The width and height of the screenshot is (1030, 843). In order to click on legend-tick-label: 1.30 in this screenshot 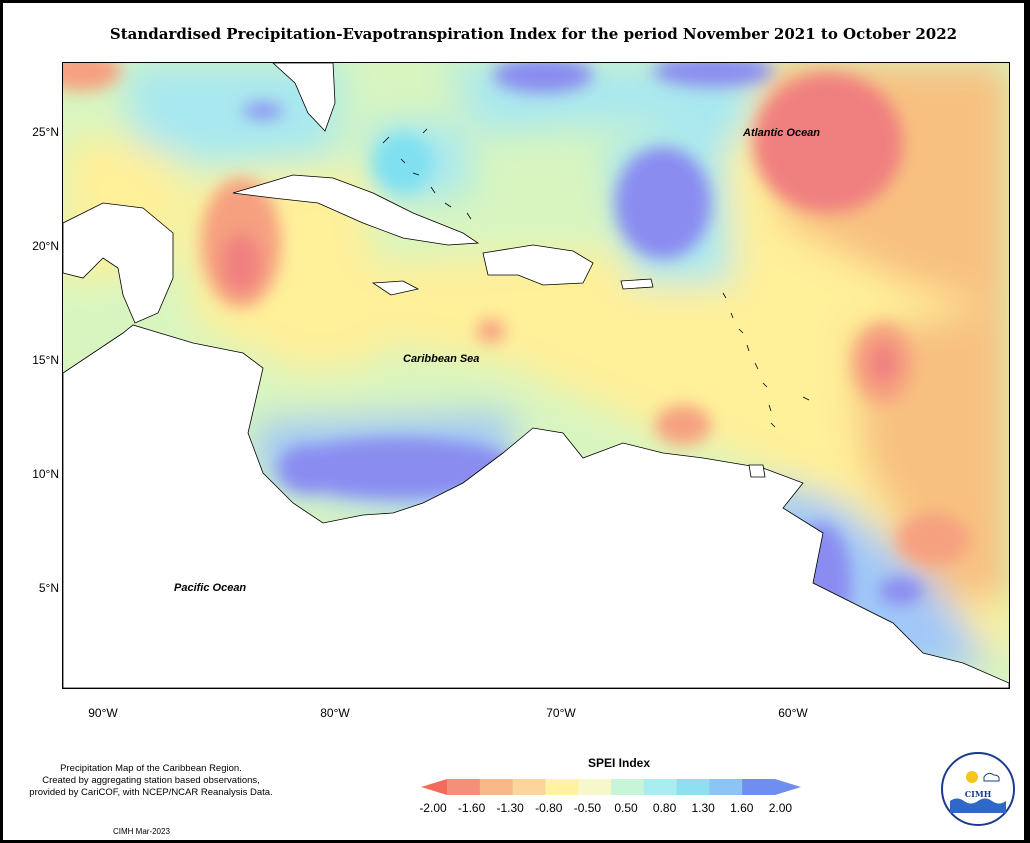, I will do `click(703, 808)`.